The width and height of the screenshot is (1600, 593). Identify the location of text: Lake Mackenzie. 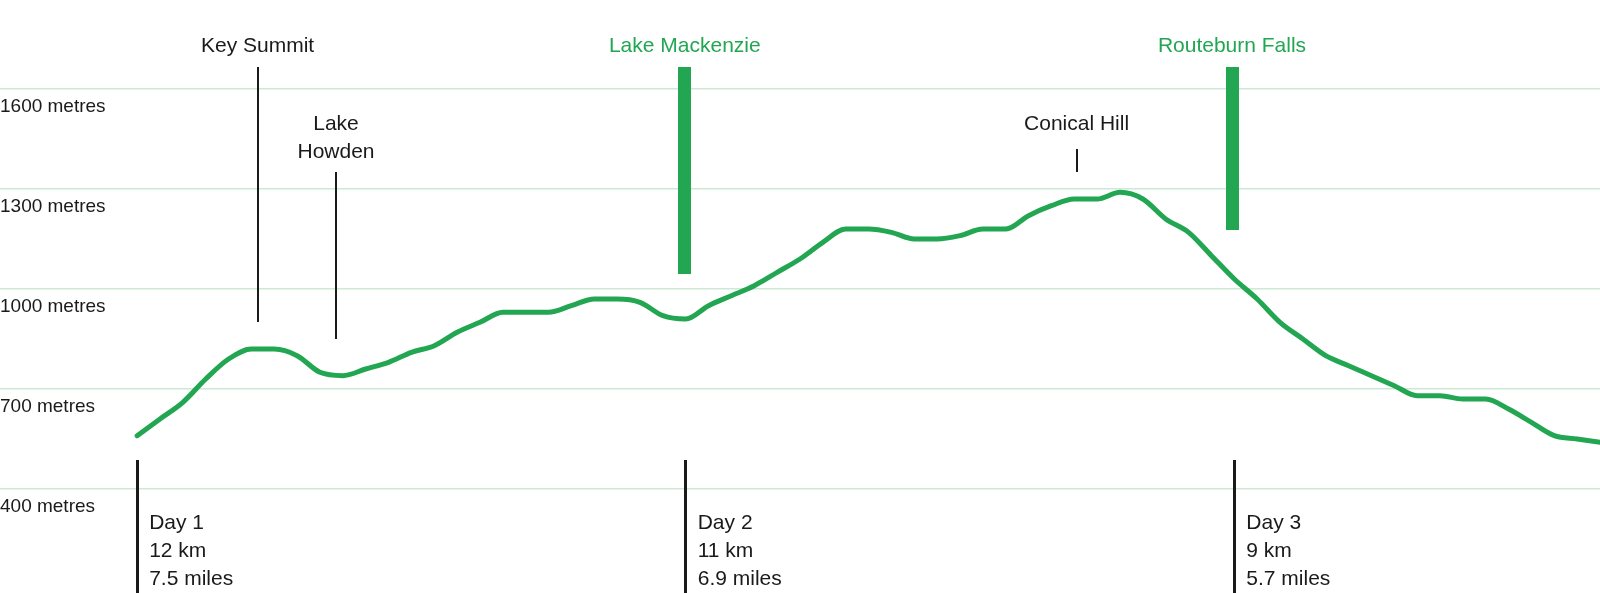
(684, 45).